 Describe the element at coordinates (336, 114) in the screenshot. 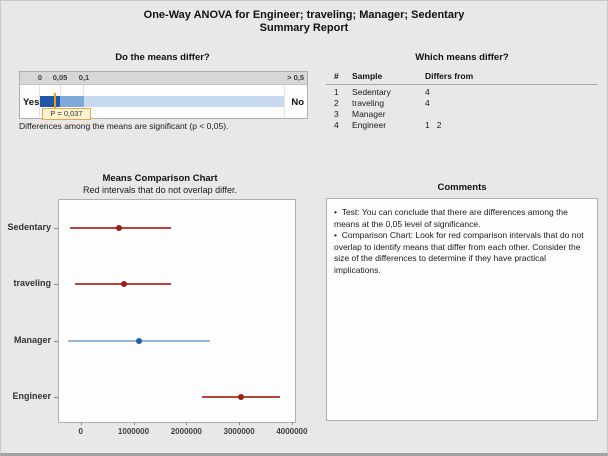

I see `row-num: 3` at that location.